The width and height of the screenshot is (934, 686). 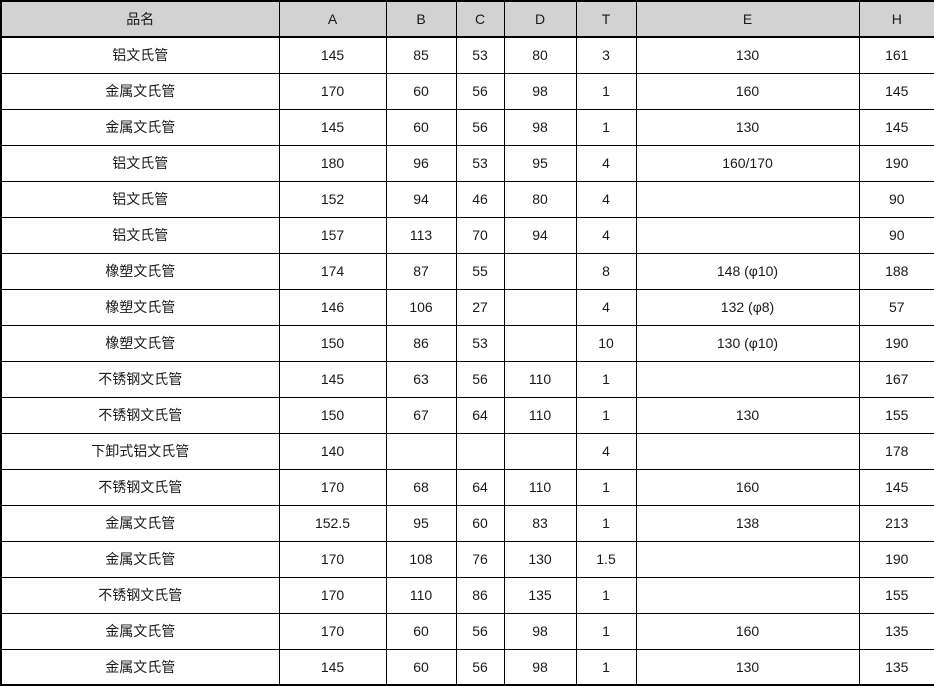 I want to click on table-row: 金属文氏管 152.5 95 60 83 1 138 213, so click(x=467, y=523).